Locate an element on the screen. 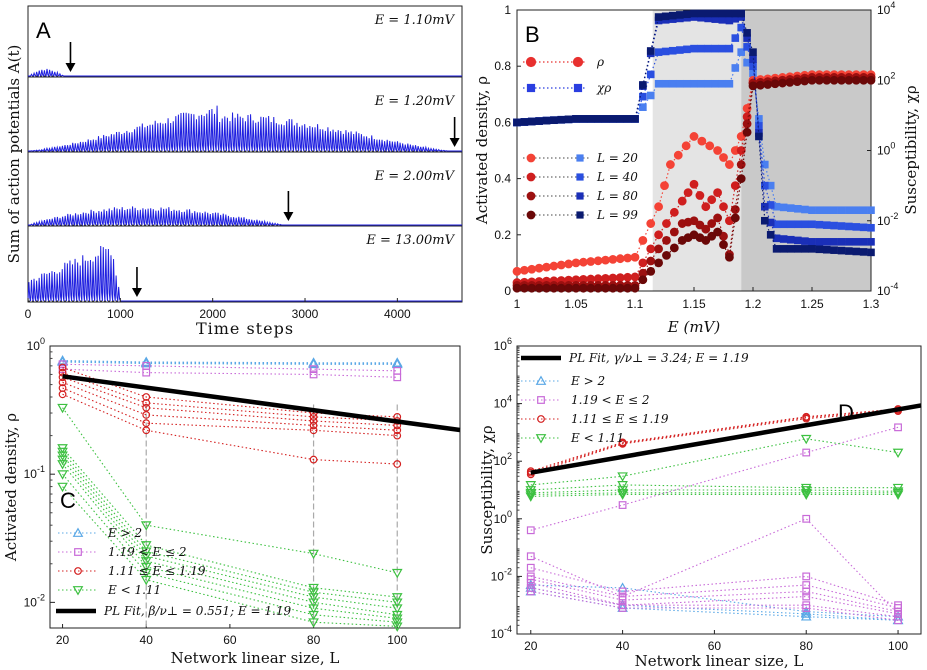 The height and width of the screenshot is (670, 927). legend-label: ρ is located at coordinates (600, 62).